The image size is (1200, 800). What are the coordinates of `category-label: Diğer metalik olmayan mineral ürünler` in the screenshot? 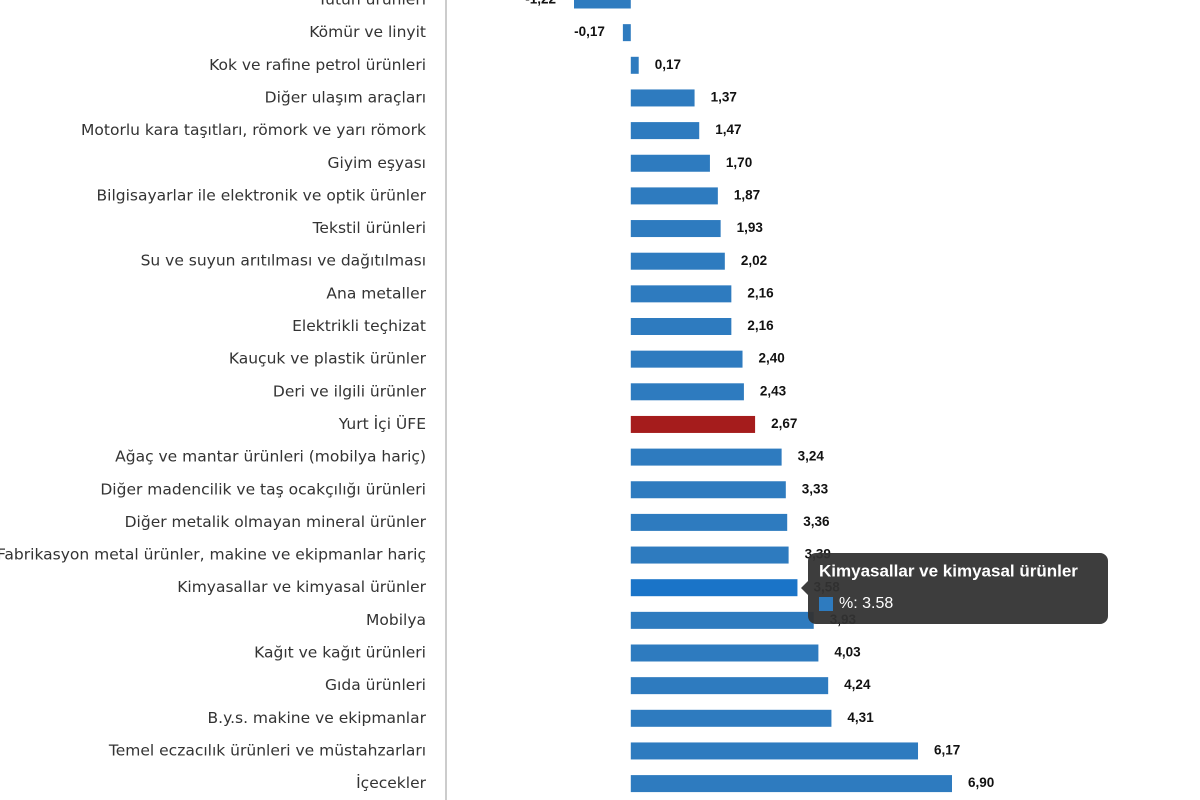 It's located at (276, 522).